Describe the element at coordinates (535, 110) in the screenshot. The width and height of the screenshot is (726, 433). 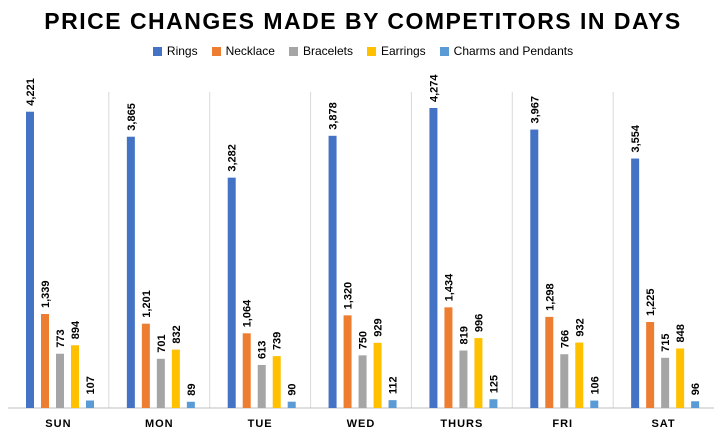
I see `data-label: 3,967` at that location.